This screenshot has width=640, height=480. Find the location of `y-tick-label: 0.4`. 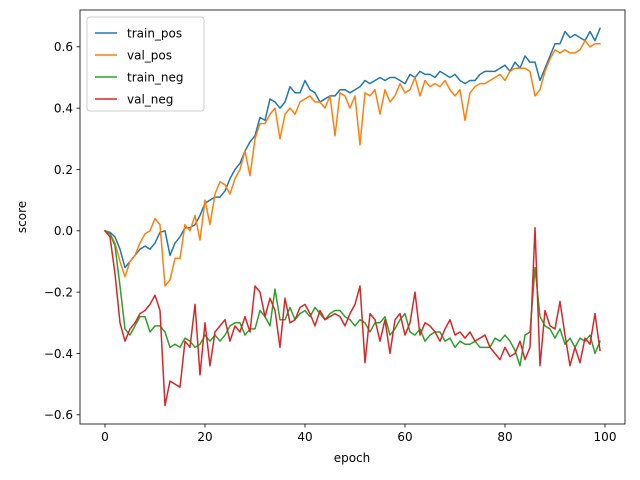

y-tick-label: 0.4 is located at coordinates (63, 108).